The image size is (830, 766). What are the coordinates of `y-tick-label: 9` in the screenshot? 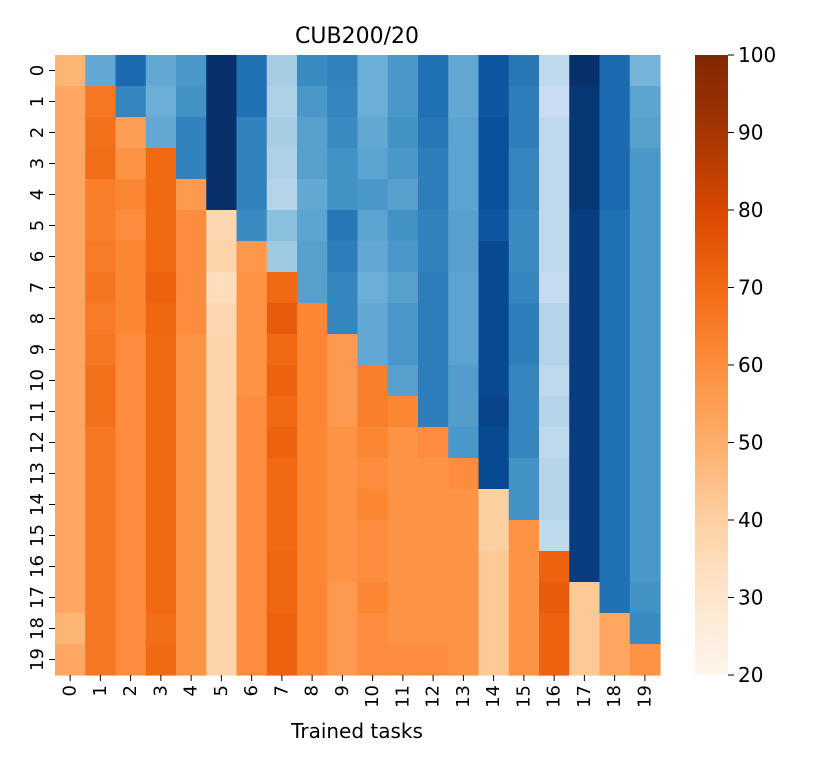 It's located at (37, 349).